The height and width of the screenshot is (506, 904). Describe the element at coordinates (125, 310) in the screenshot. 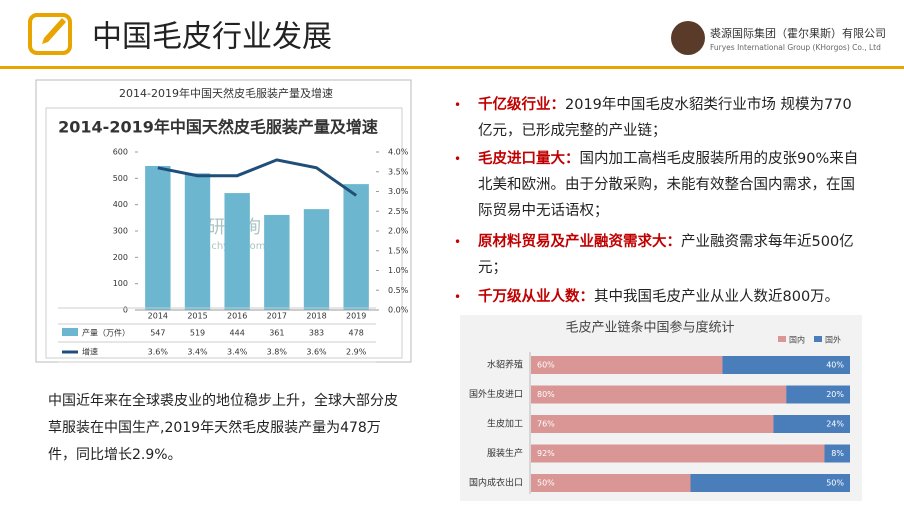

I see `y-tick-label: 0` at that location.